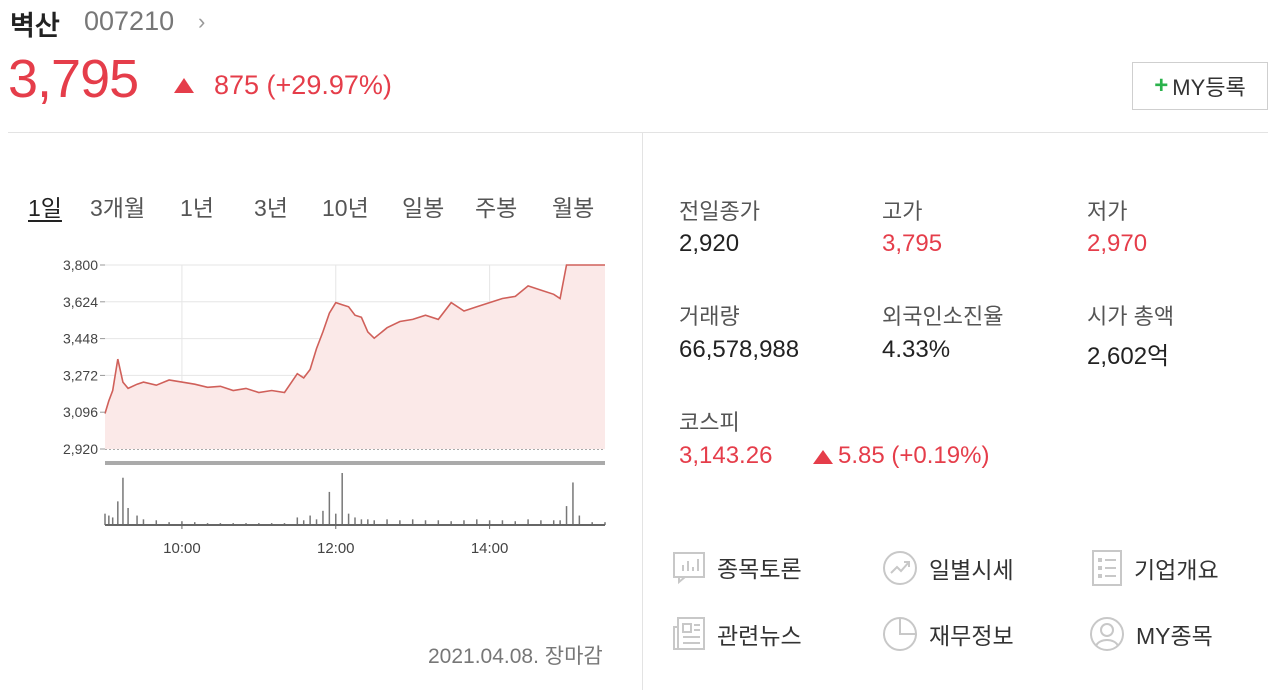  What do you see at coordinates (129, 21) in the screenshot?
I see `stock-code: 007210` at bounding box center [129, 21].